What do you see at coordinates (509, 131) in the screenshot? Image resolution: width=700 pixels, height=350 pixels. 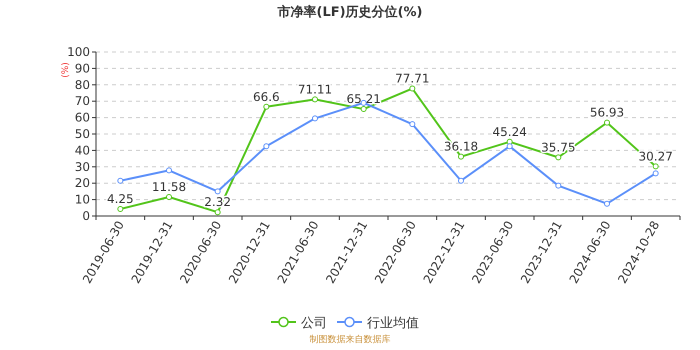 I see `data-label: 45.24` at bounding box center [509, 131].